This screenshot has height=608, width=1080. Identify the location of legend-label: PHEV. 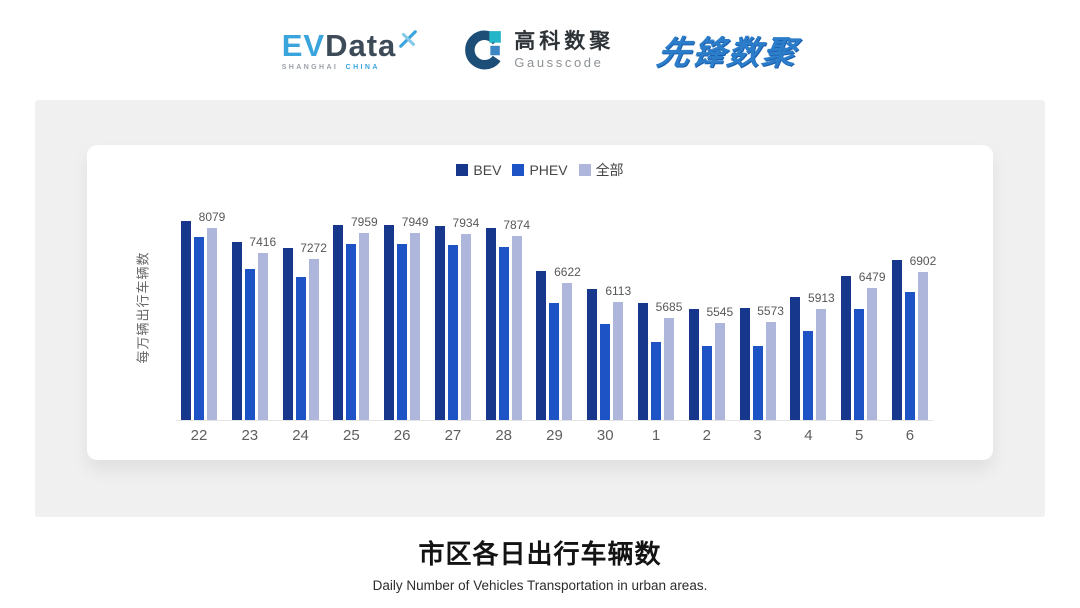
(548, 170).